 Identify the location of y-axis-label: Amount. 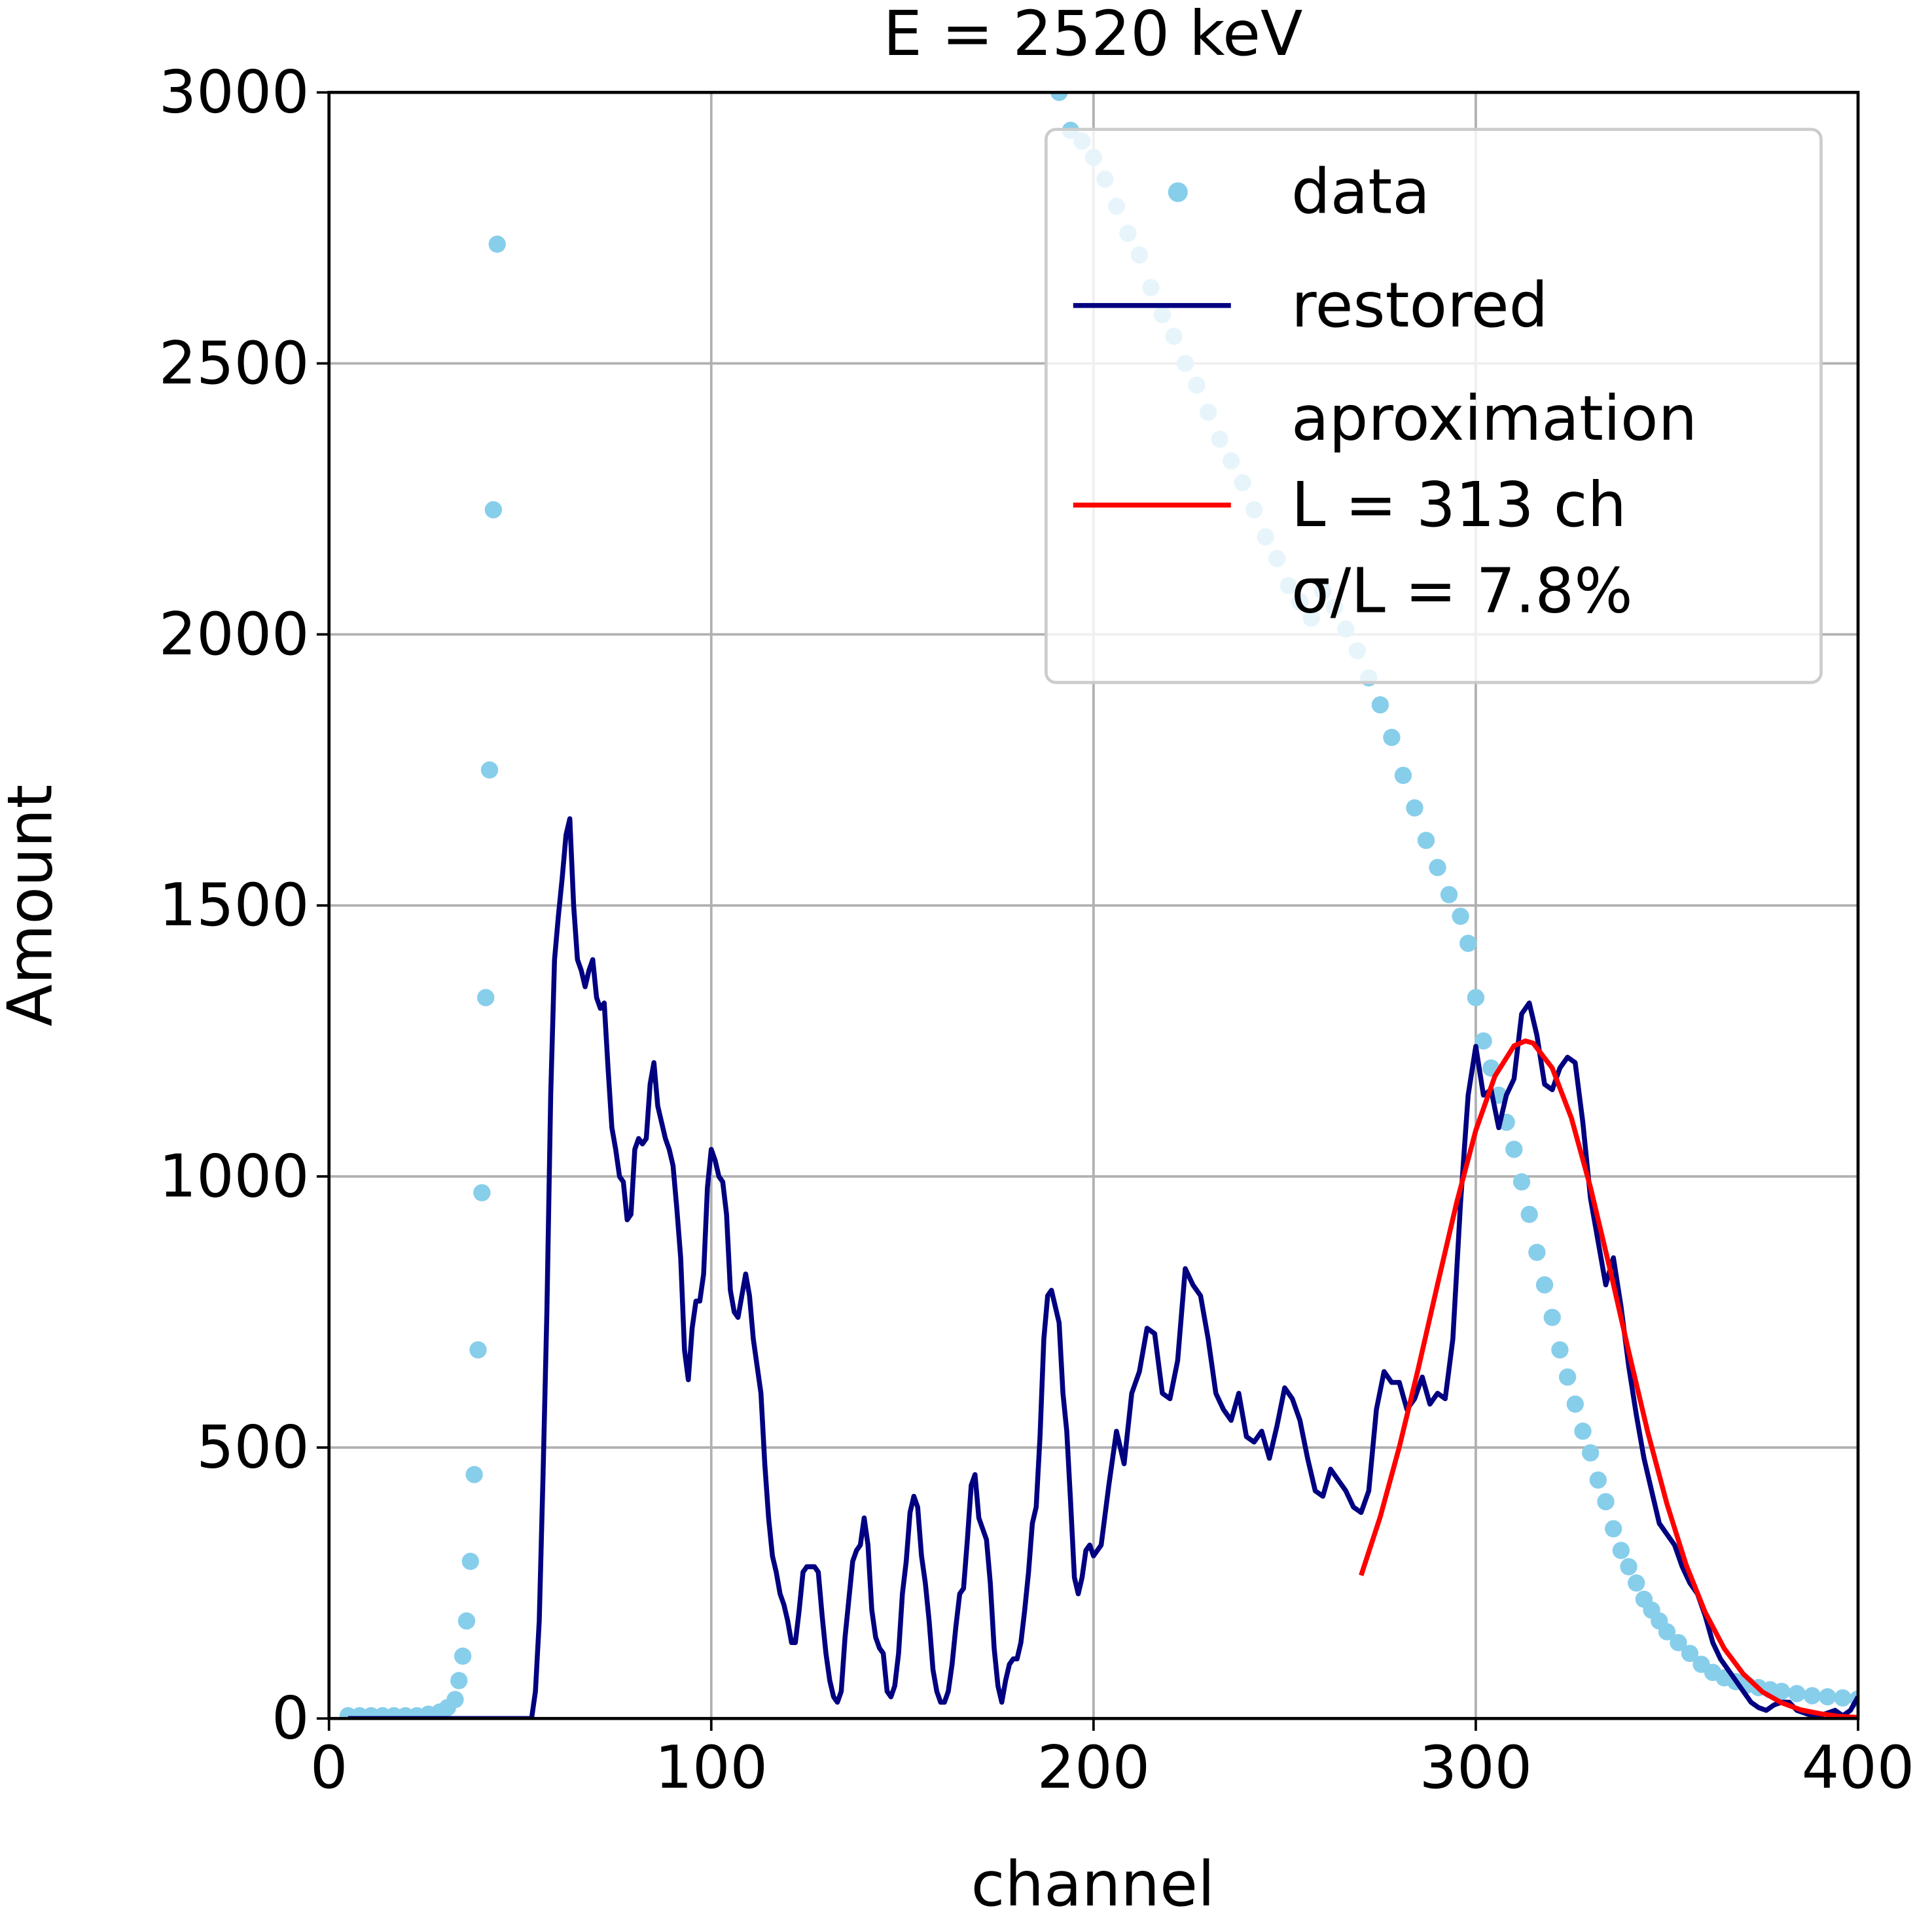
(33, 906).